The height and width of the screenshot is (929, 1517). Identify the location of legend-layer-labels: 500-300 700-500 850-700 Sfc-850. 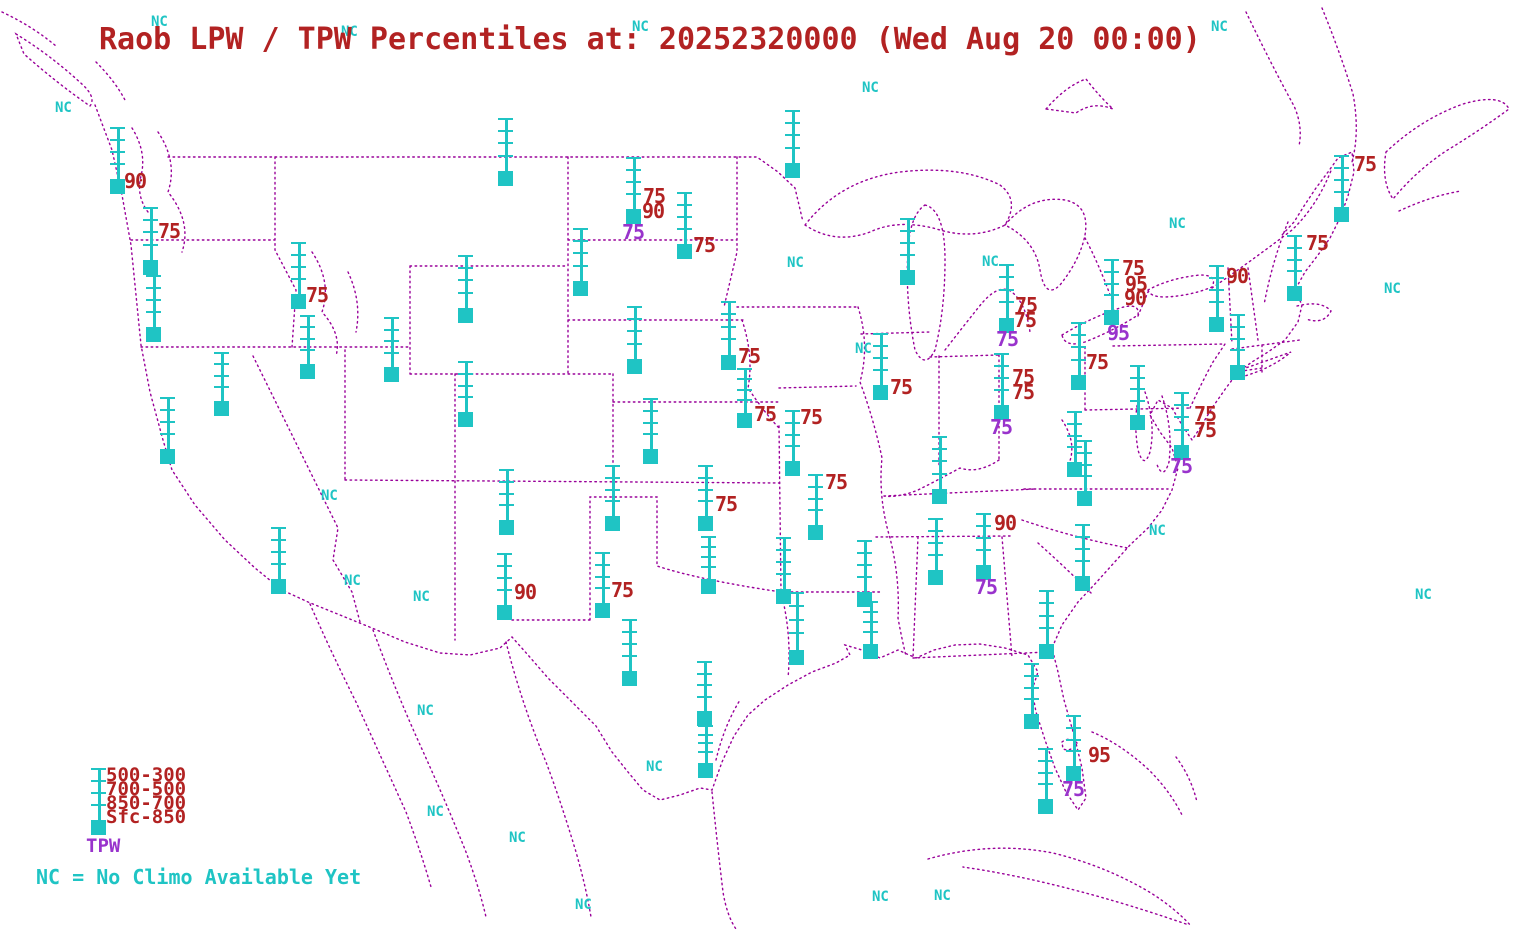
(146, 796).